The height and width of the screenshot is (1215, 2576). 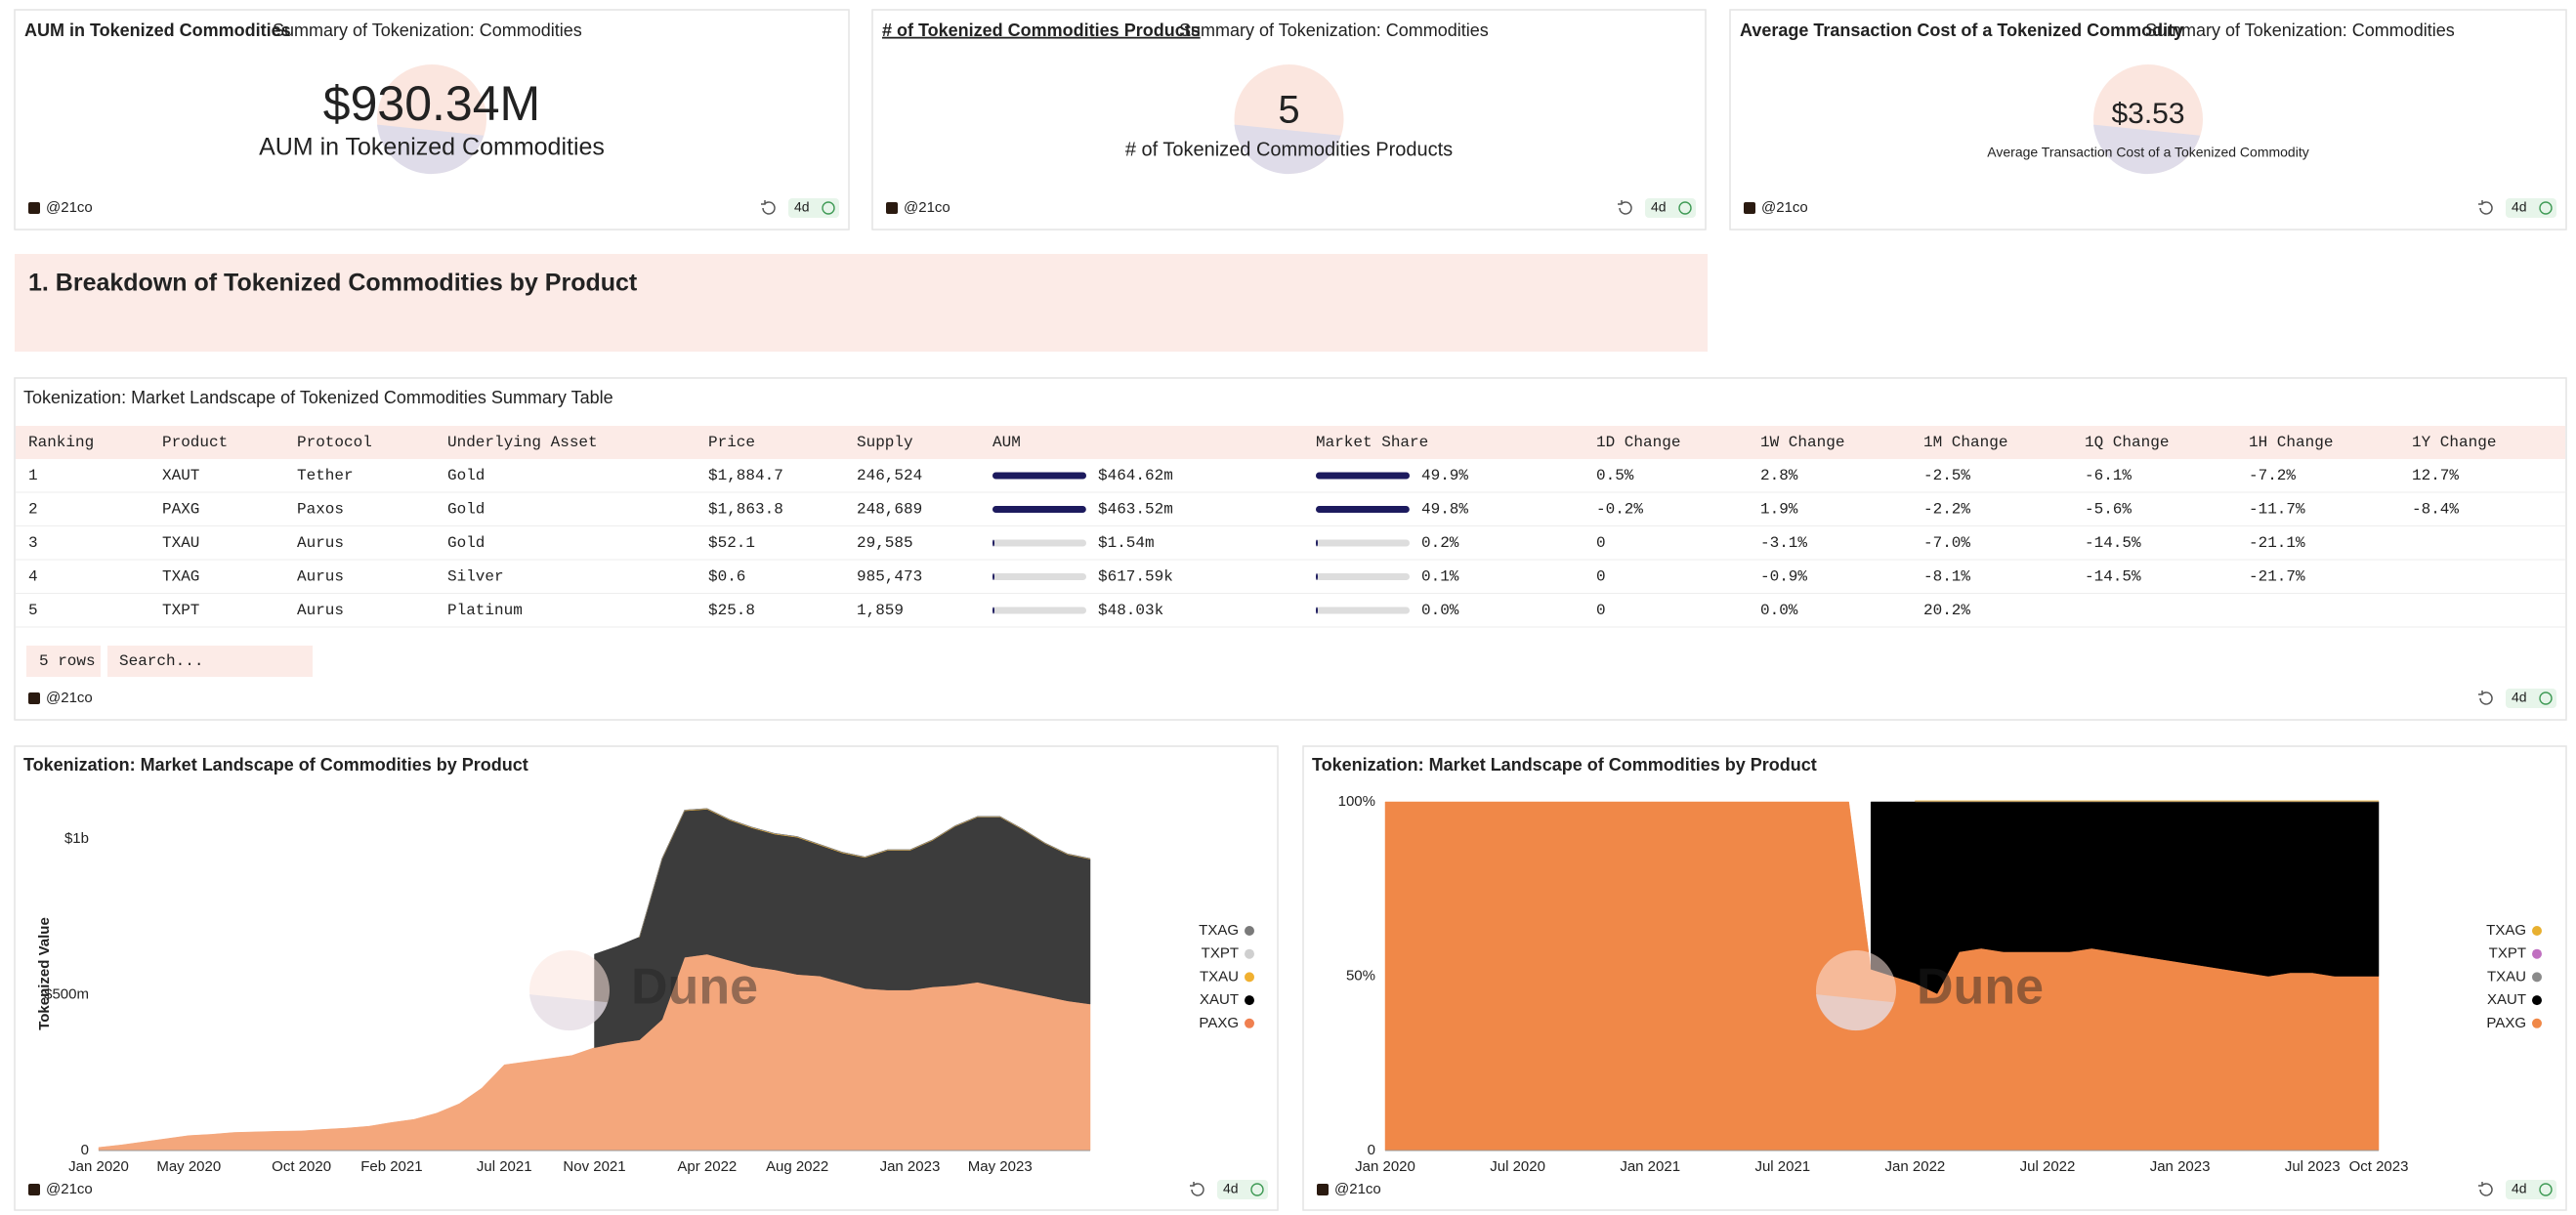 What do you see at coordinates (1130, 610) in the screenshot?
I see `cell: $48.03k` at bounding box center [1130, 610].